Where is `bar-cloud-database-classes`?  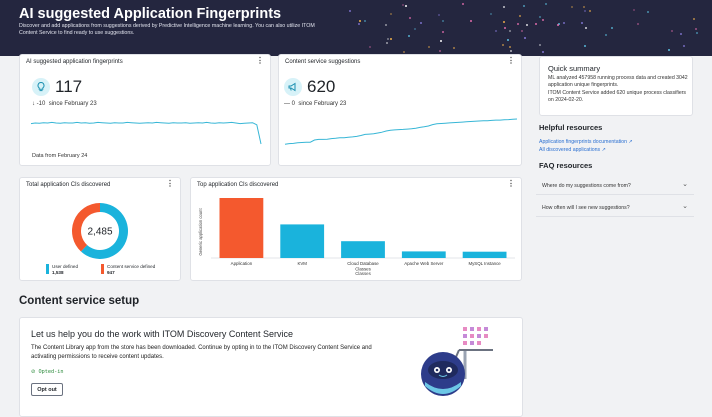
bar-cloud-database-classes is located at coordinates (363, 249).